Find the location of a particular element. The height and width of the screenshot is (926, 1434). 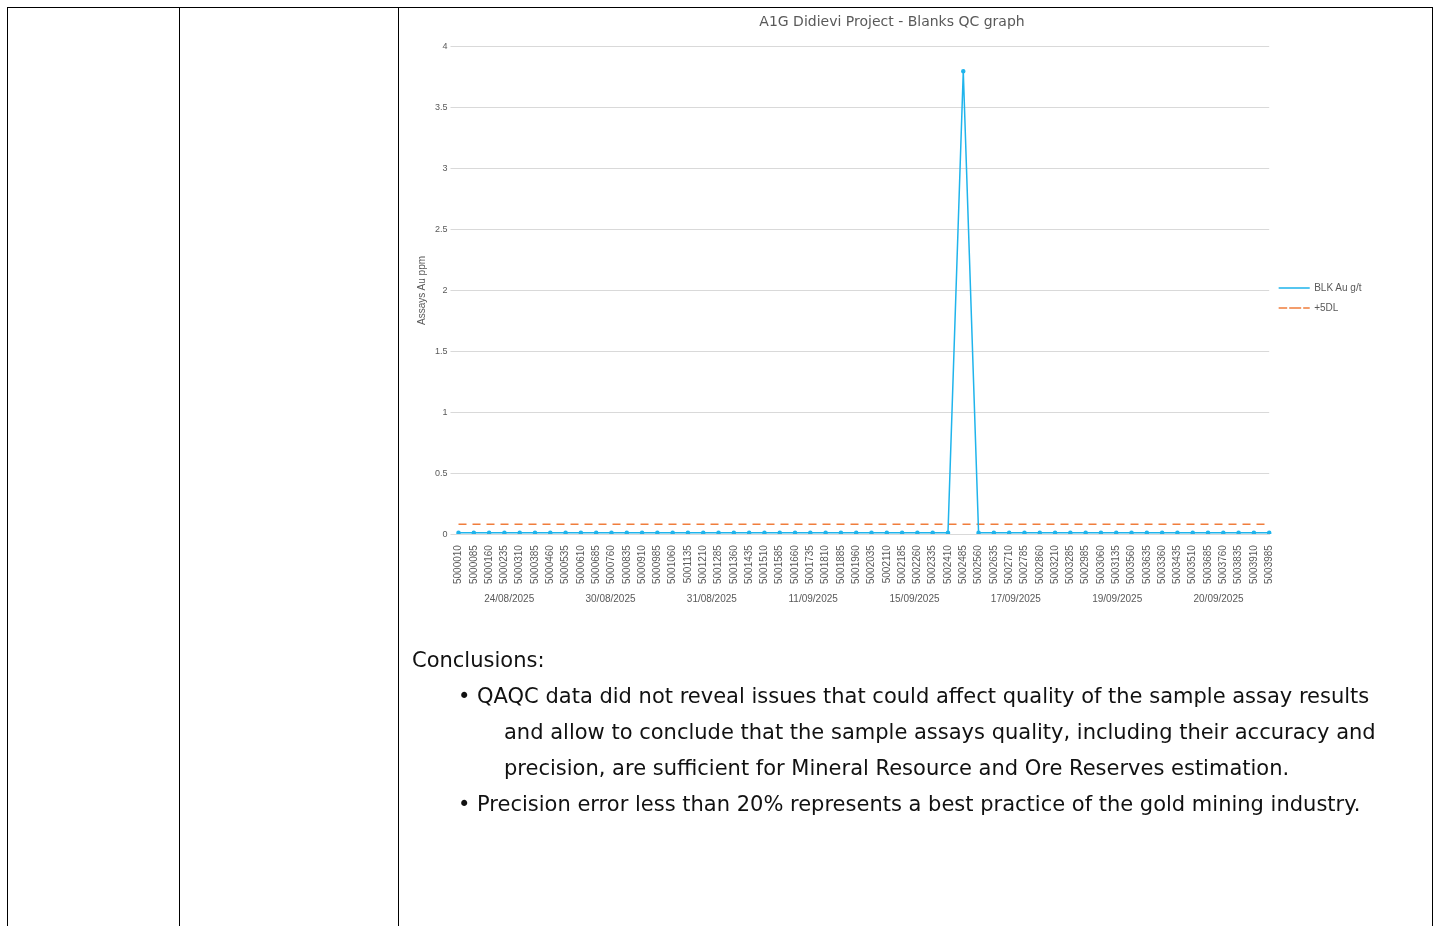

x-tick-label: 5001285 is located at coordinates (718, 564).